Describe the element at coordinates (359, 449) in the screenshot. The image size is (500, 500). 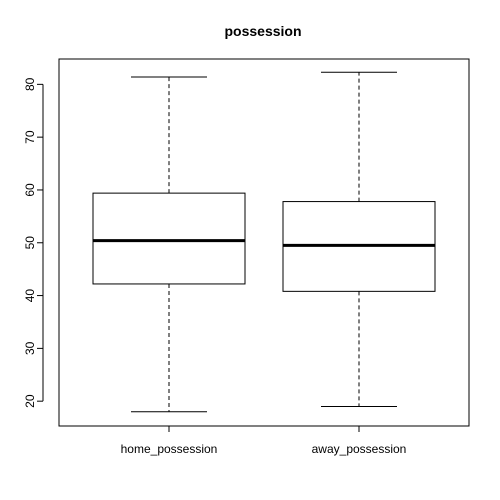
I see `x-tick-label: away_possession` at that location.